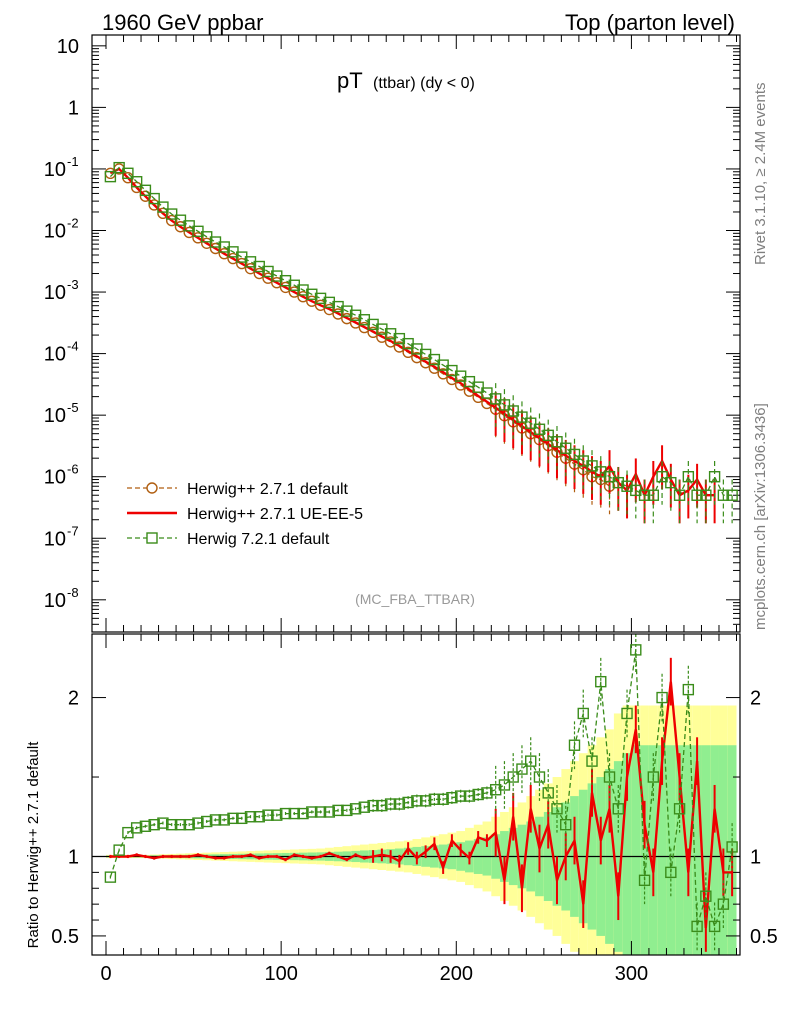 The image size is (786, 1024). What do you see at coordinates (152, 538) in the screenshot?
I see `legend-marker` at bounding box center [152, 538].